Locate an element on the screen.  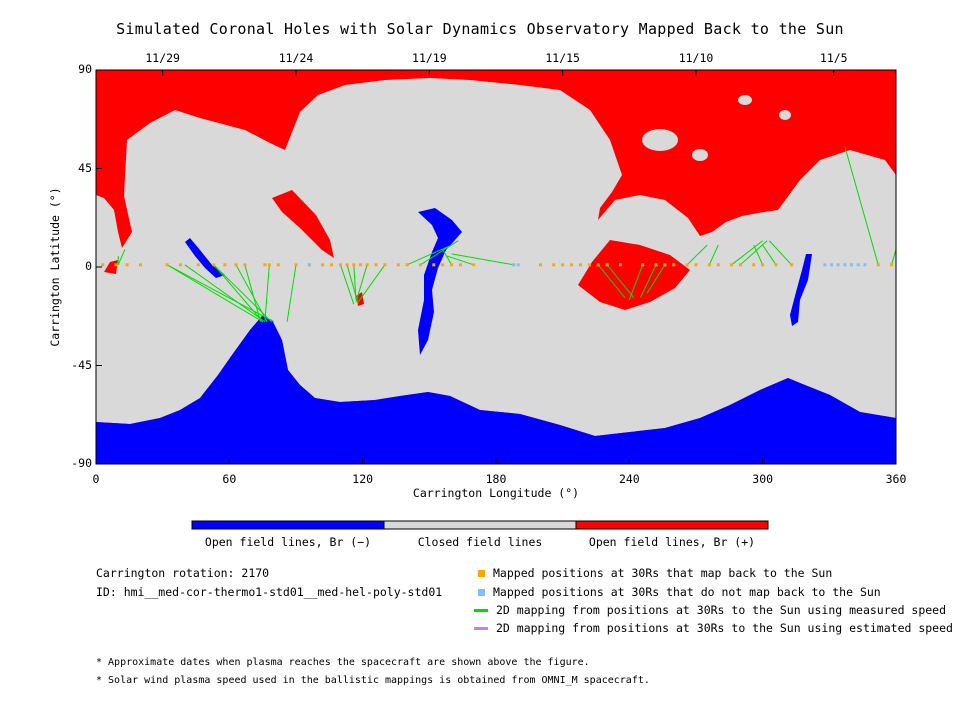
x-tick-label-5: 300 is located at coordinates (763, 479).